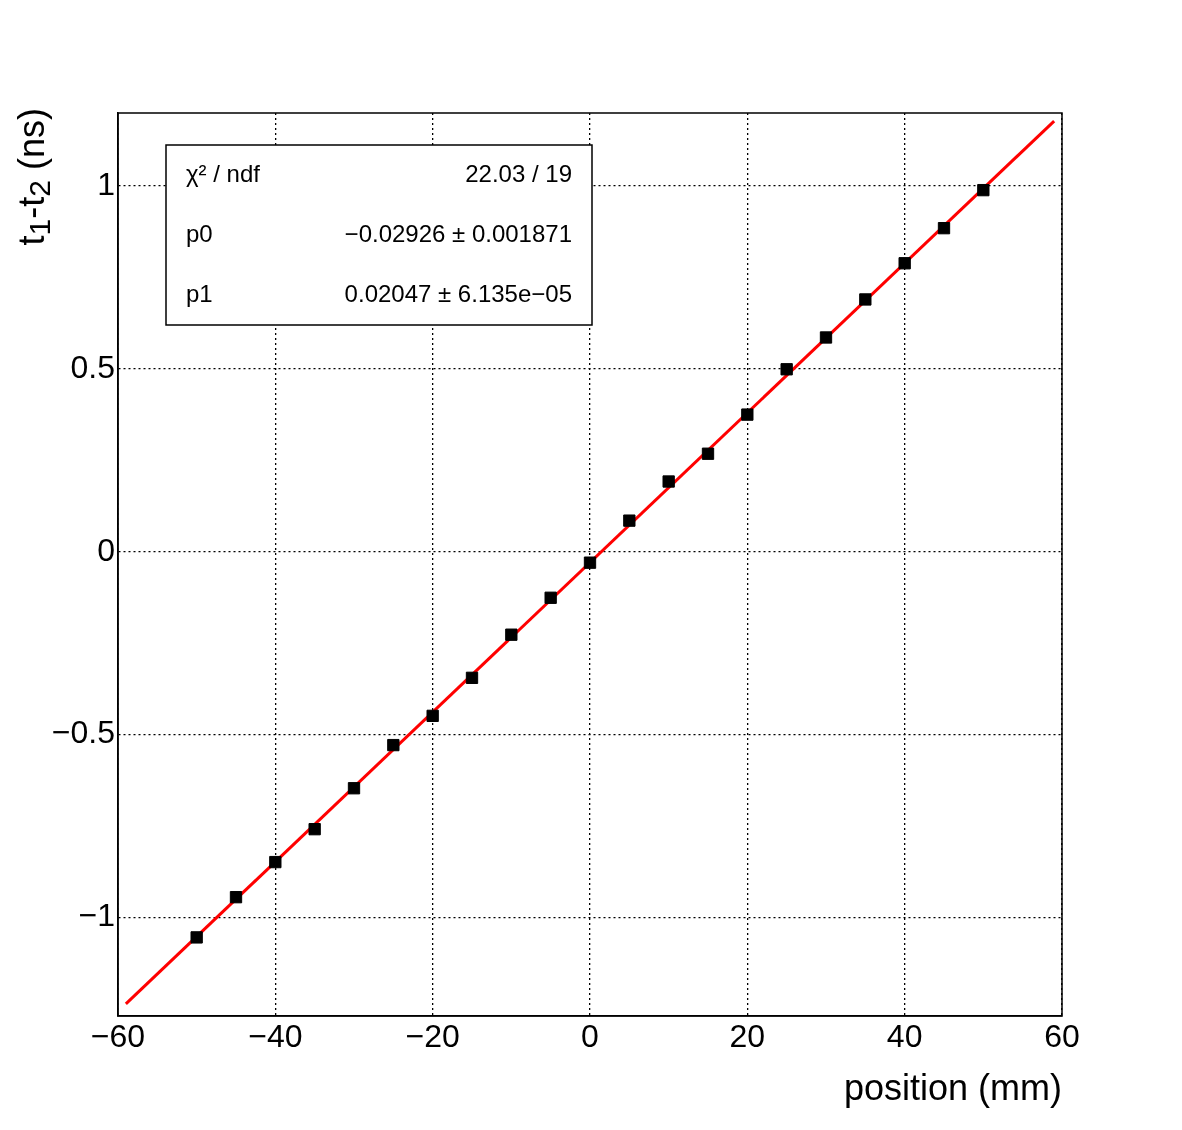 This screenshot has height=1130, width=1182. Describe the element at coordinates (432, 1036) in the screenshot. I see `x-tick-label: −20` at that location.